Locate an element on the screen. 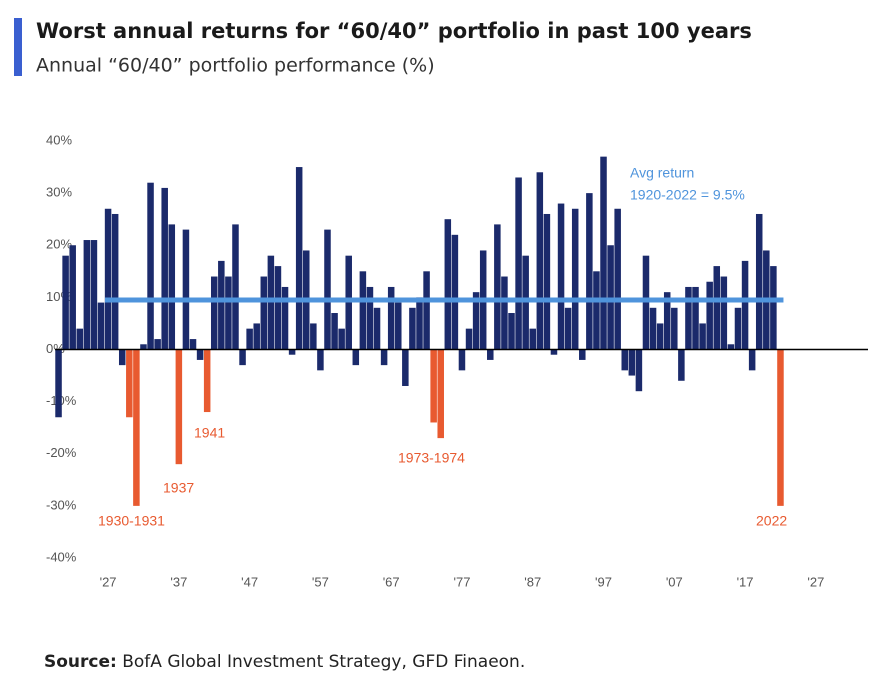 Image resolution: width=874 pixels, height=683 pixels. y-tick-label: -30% is located at coordinates (61, 504).